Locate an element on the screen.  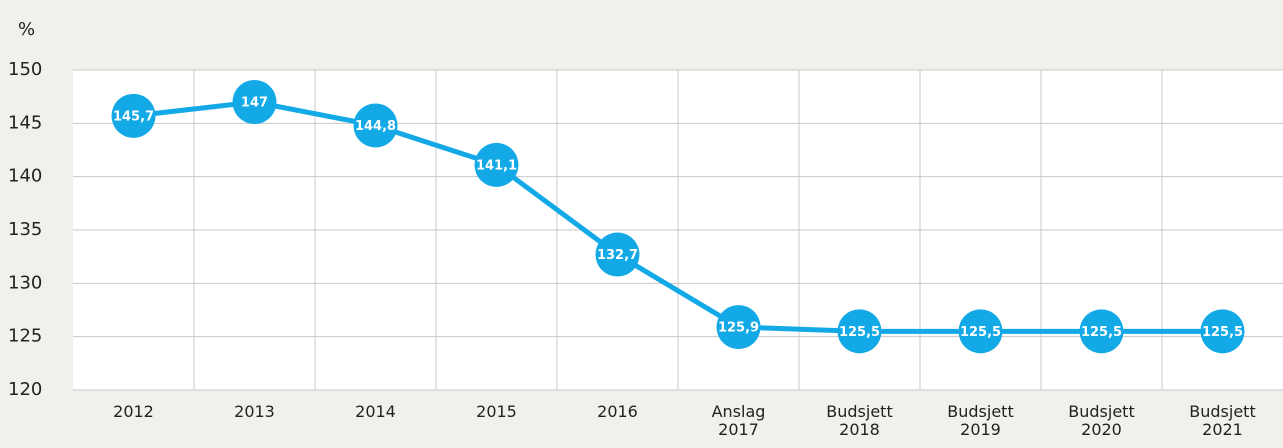
y-tick-label: 140 is located at coordinates (25, 176).